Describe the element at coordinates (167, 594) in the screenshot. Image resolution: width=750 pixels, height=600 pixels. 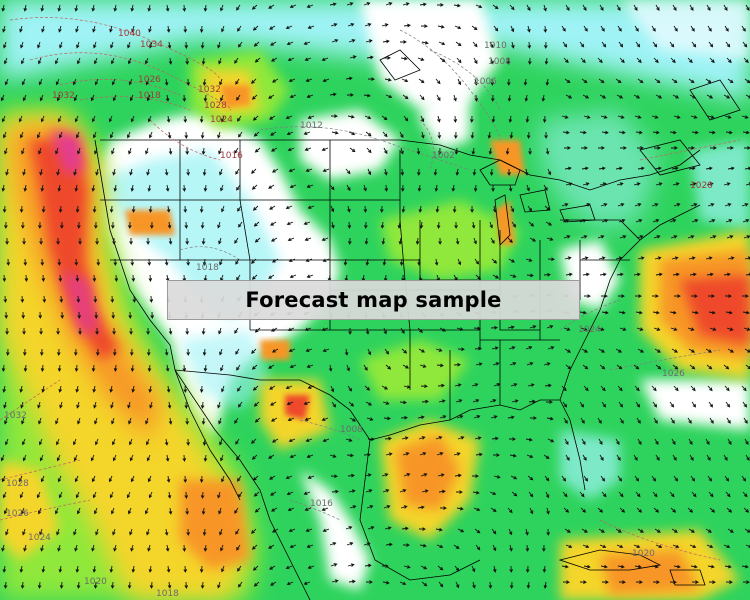
I see `isobar-label: 1018` at that location.